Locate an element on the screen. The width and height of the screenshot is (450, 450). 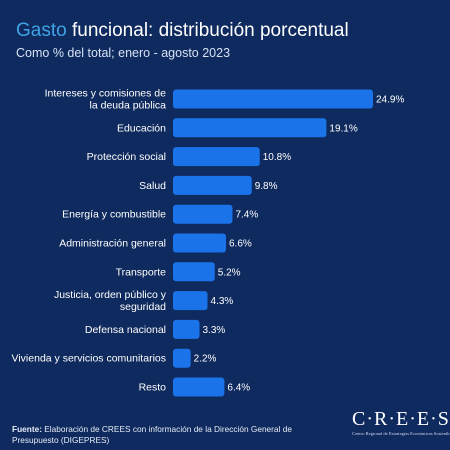
category-label: Vivienda y servicios comunitarios is located at coordinates (89, 359).